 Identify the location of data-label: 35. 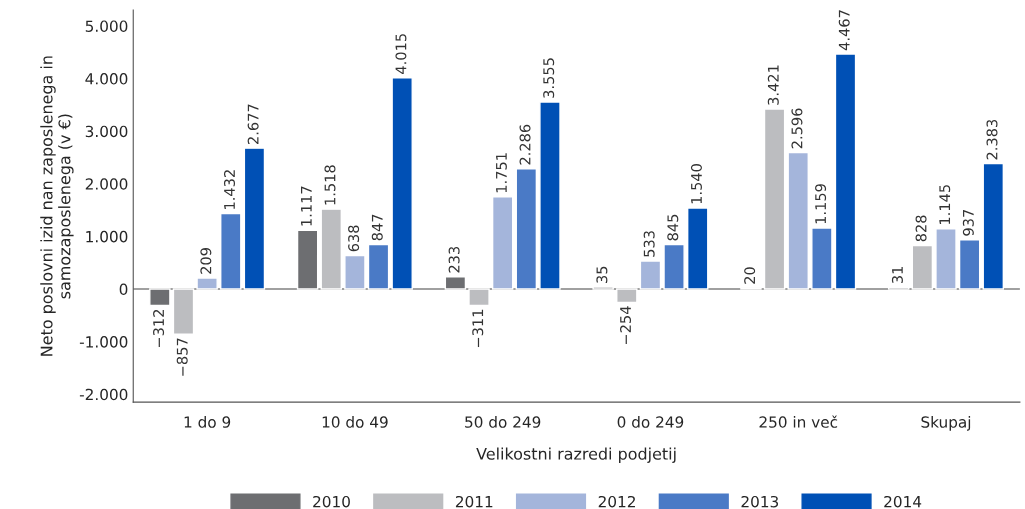
(602, 274).